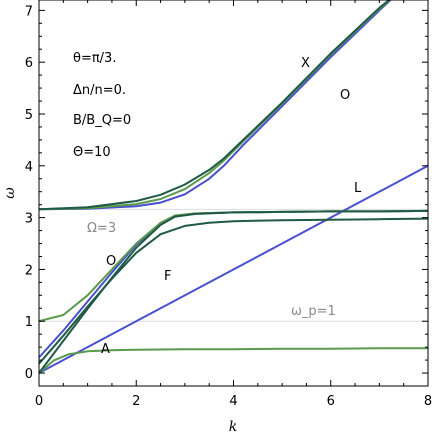  Describe the element at coordinates (111, 261) in the screenshot. I see `mode-label-o-lower: O` at that location.